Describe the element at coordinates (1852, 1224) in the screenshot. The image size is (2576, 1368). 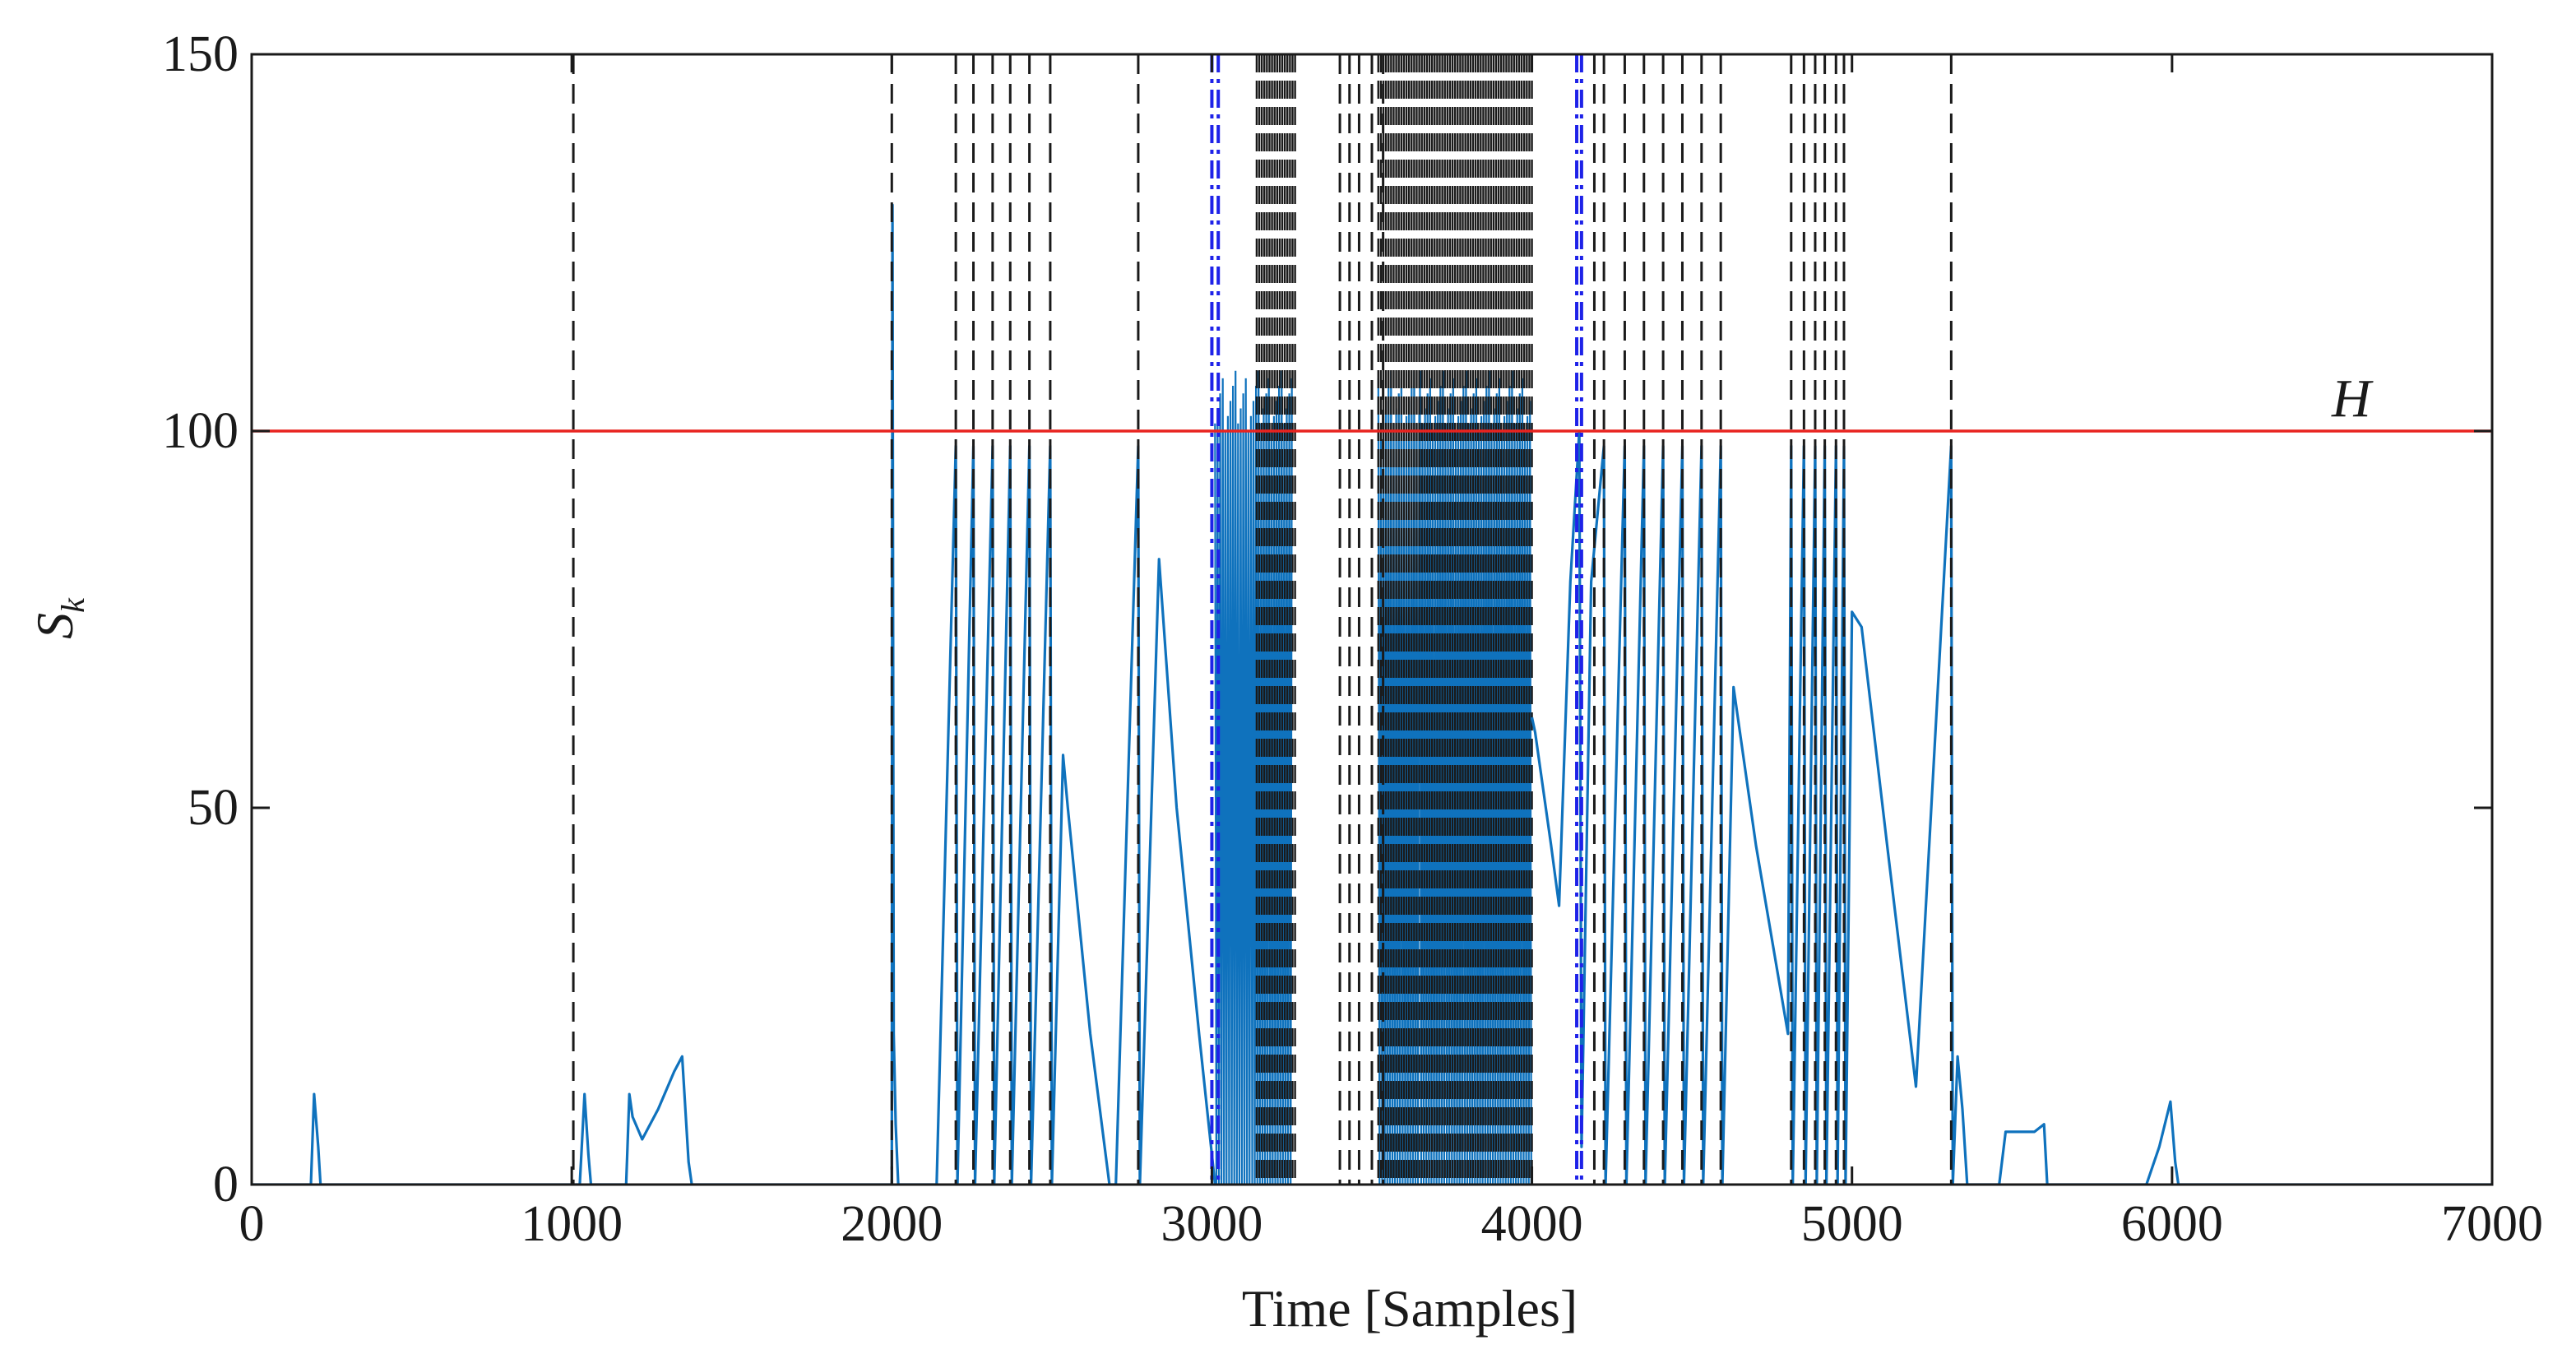
I see `x-tick-label: 5000` at that location.